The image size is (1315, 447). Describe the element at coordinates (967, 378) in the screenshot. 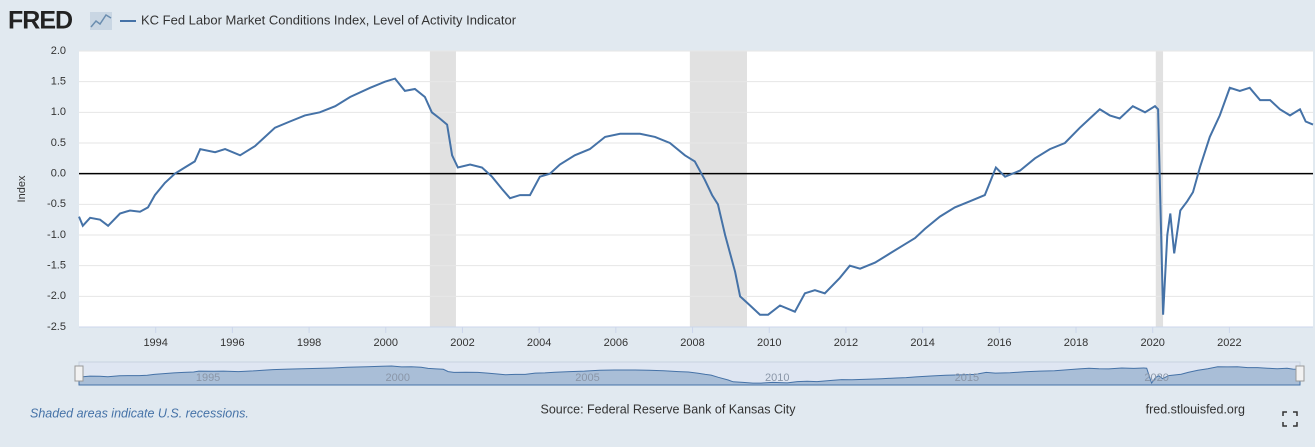

I see `navigator-tick-label: 2015` at that location.